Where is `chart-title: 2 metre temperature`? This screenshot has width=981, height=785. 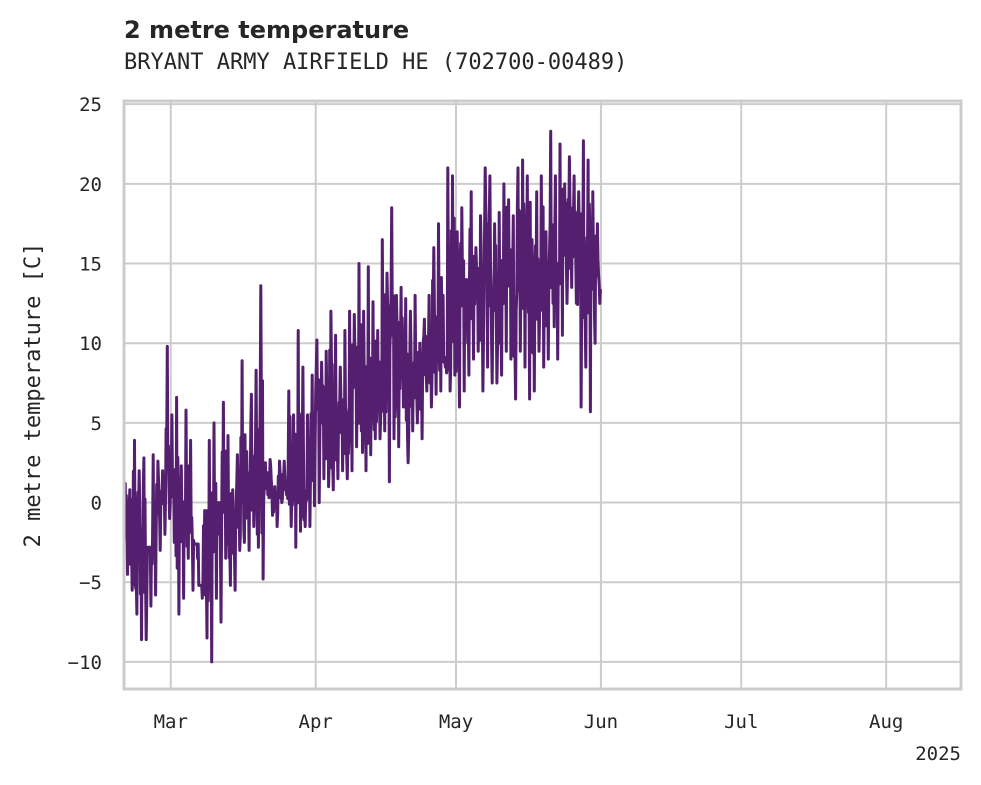
chart-title: 2 metre temperature is located at coordinates (267, 30).